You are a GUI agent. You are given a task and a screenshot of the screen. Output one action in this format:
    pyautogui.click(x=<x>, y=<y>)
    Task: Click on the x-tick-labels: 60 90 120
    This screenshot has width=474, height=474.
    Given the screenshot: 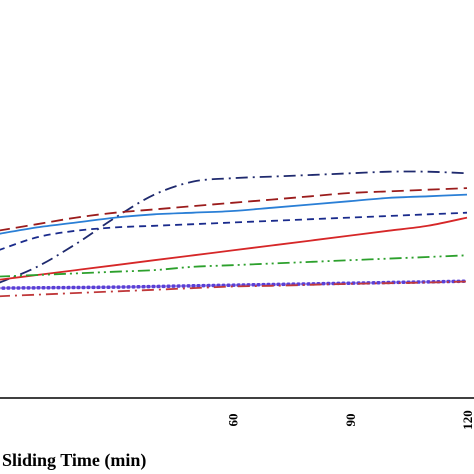 What is the action you would take?
    pyautogui.click(x=350, y=420)
    